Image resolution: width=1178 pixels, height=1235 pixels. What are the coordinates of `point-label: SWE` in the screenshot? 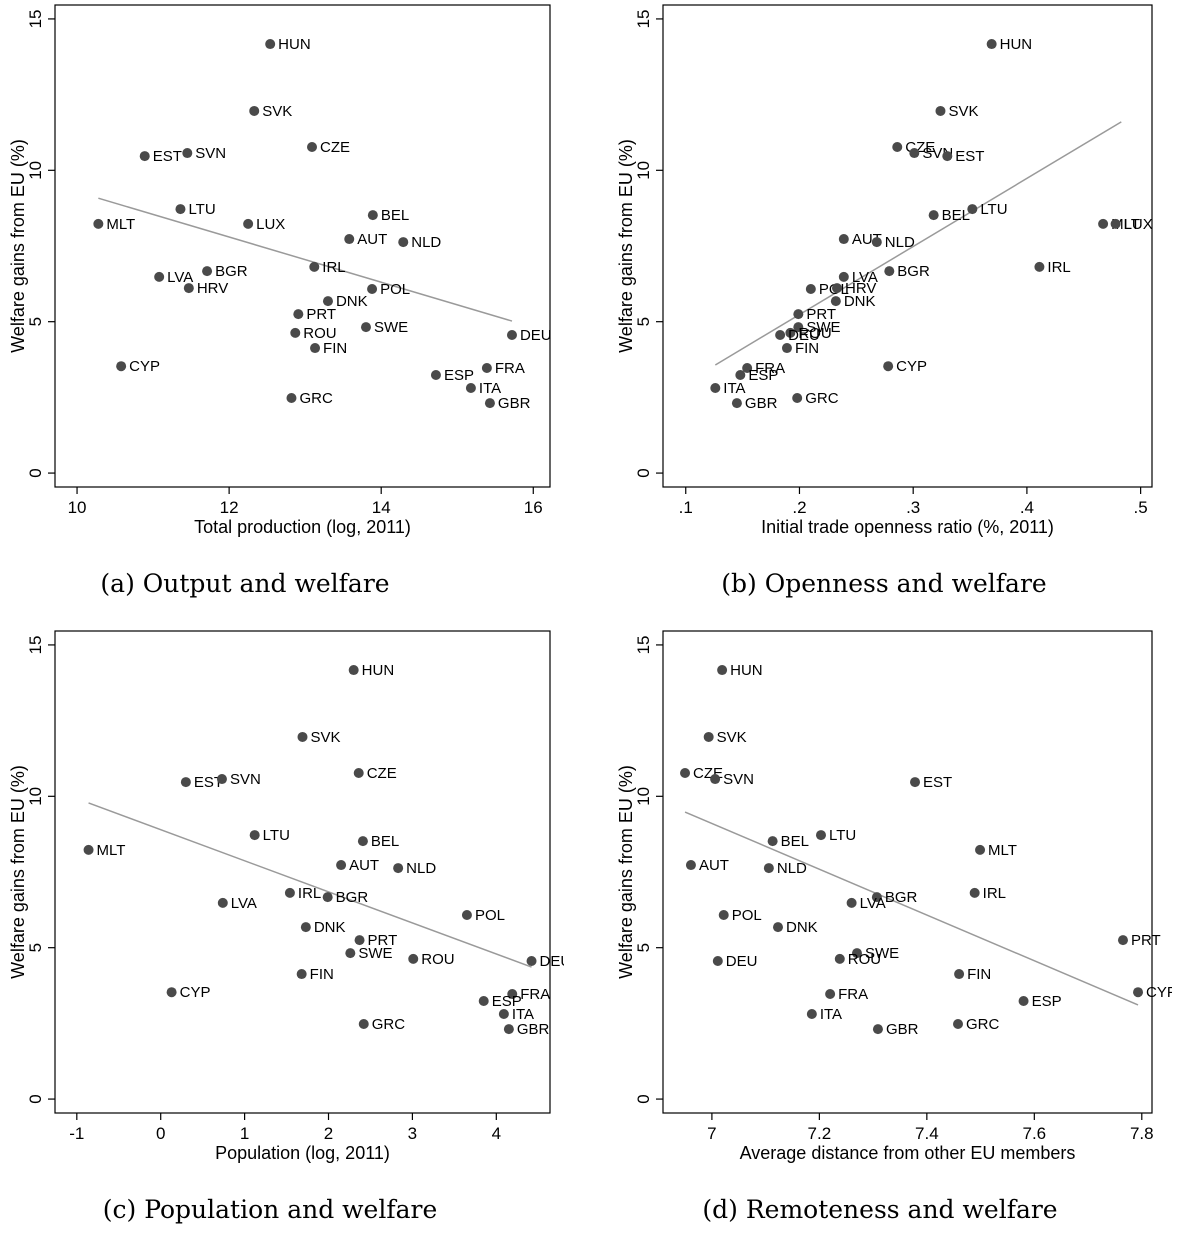 It's located at (391, 327).